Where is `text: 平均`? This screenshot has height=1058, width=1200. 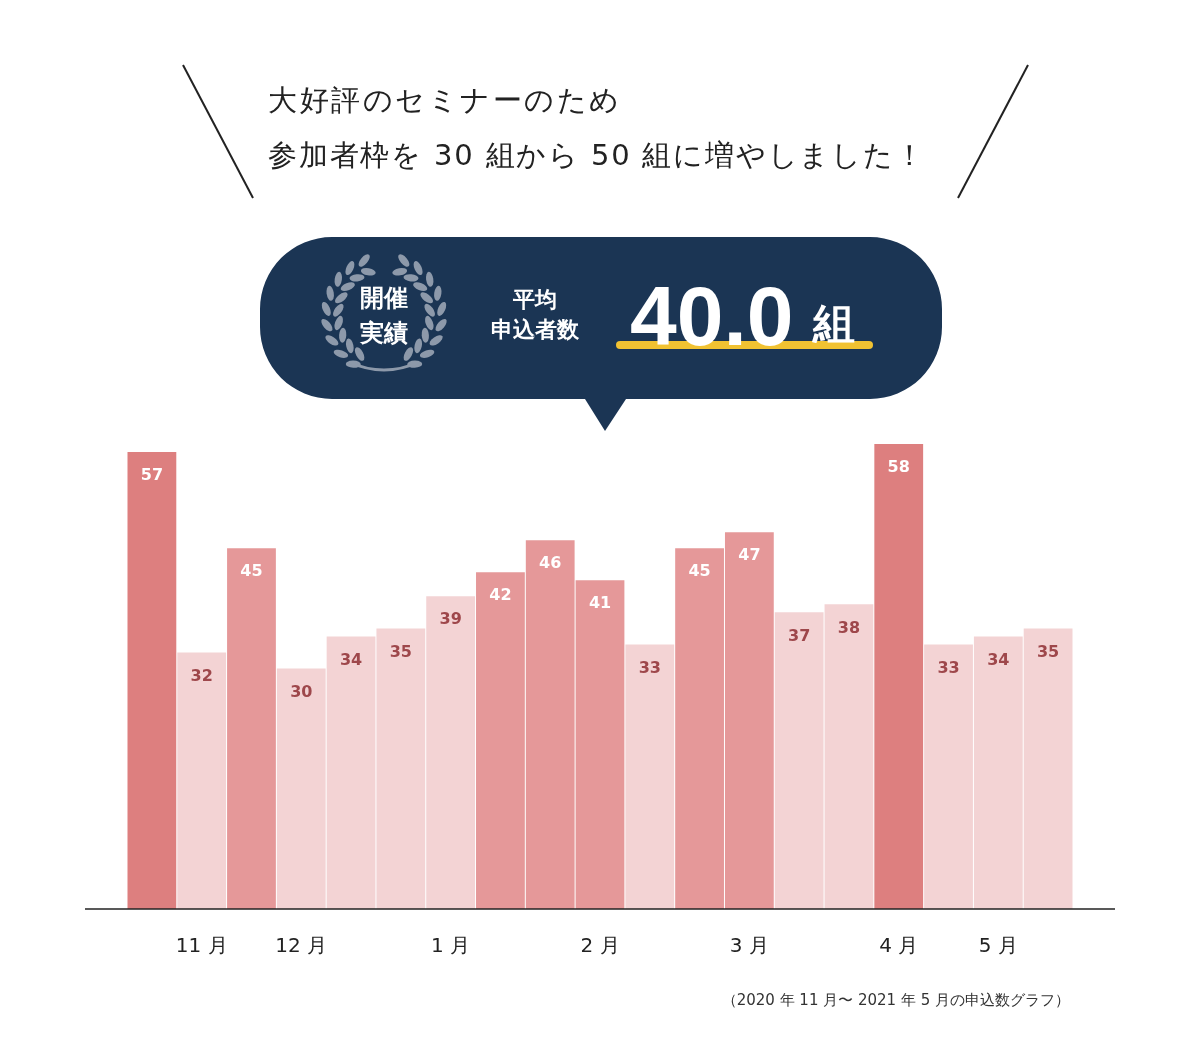
text: 平均 is located at coordinates (535, 300).